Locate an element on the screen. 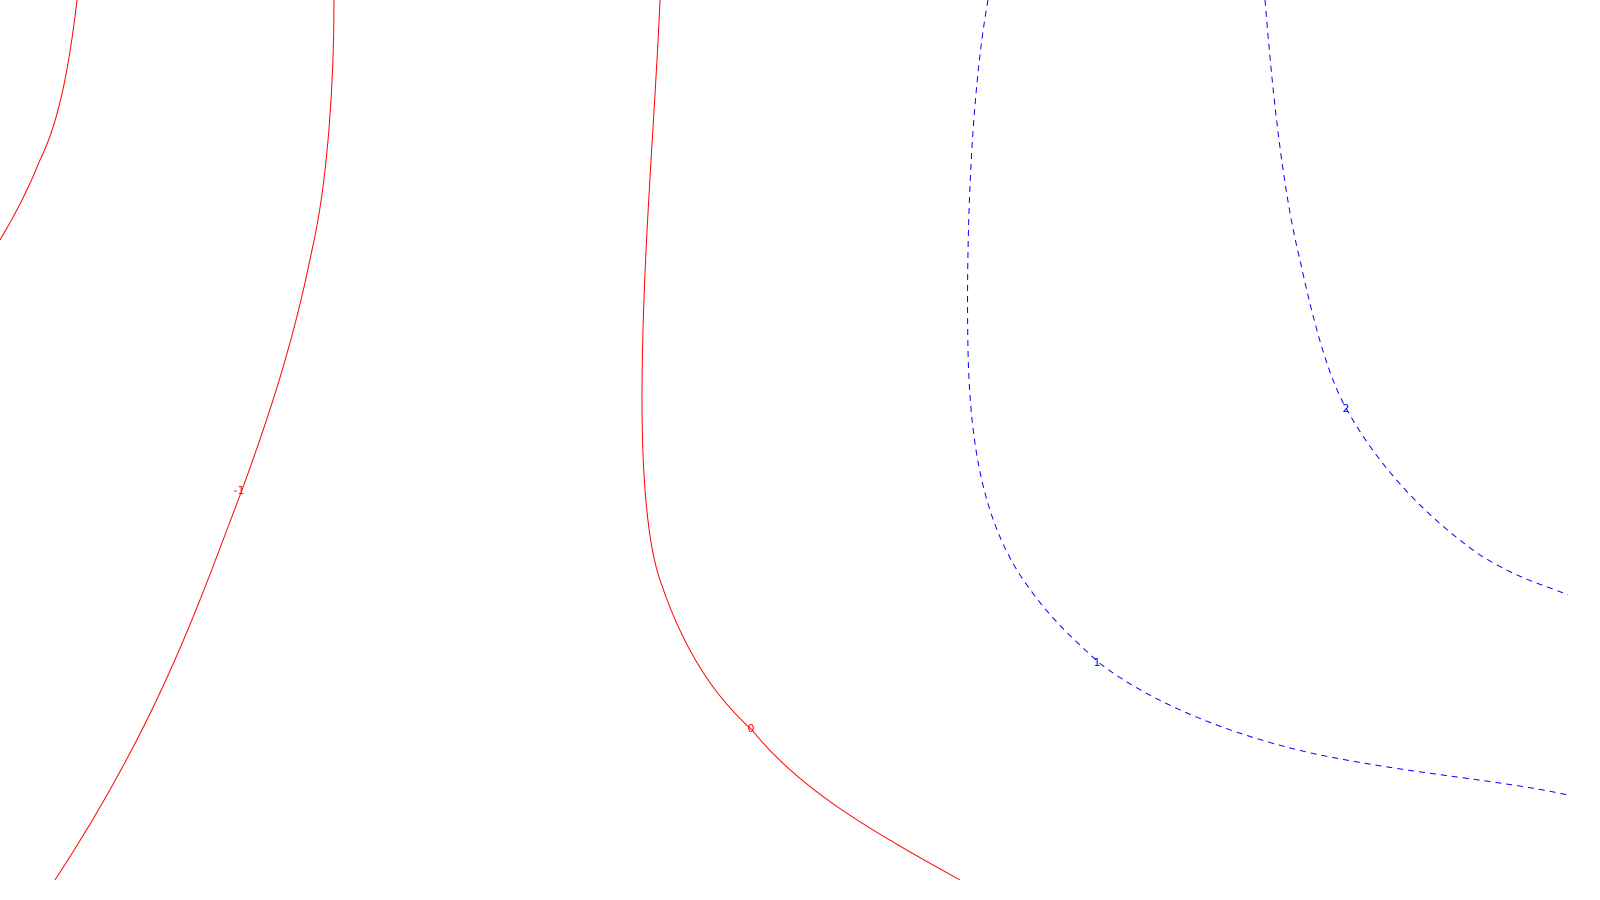  contour-label-level-2: 2 is located at coordinates (1346, 408).